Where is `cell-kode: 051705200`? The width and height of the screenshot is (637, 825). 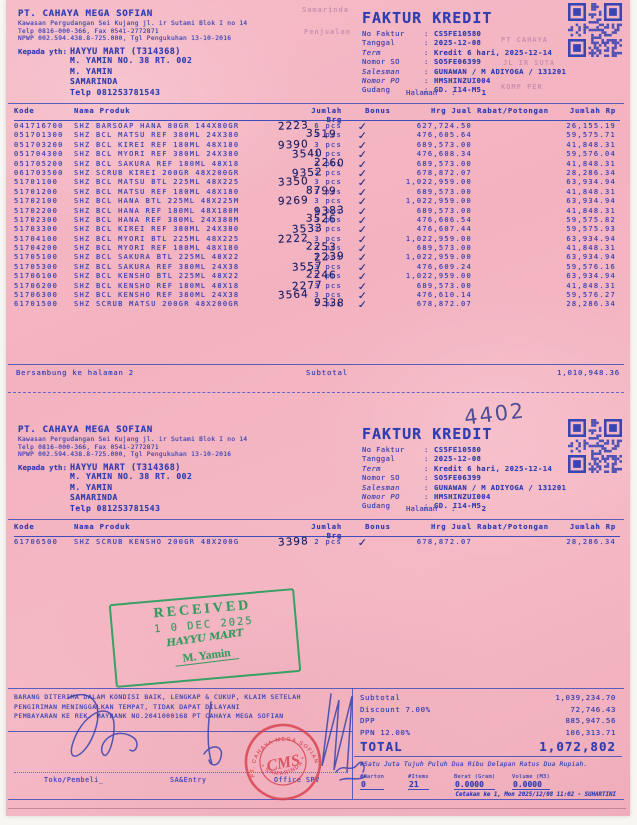
cell-kode: 051705200 is located at coordinates (39, 163).